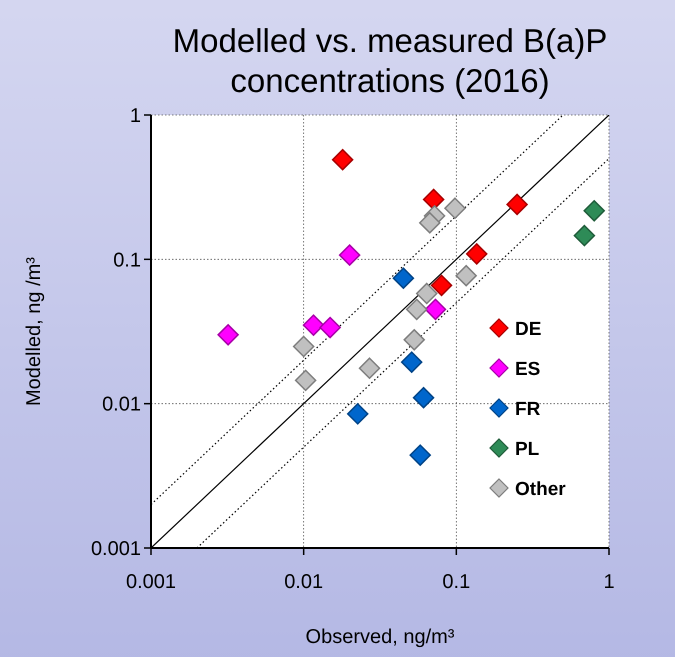 The width and height of the screenshot is (675, 657). What do you see at coordinates (380, 637) in the screenshot?
I see `x-axis-title: Observed, ng/m³` at bounding box center [380, 637].